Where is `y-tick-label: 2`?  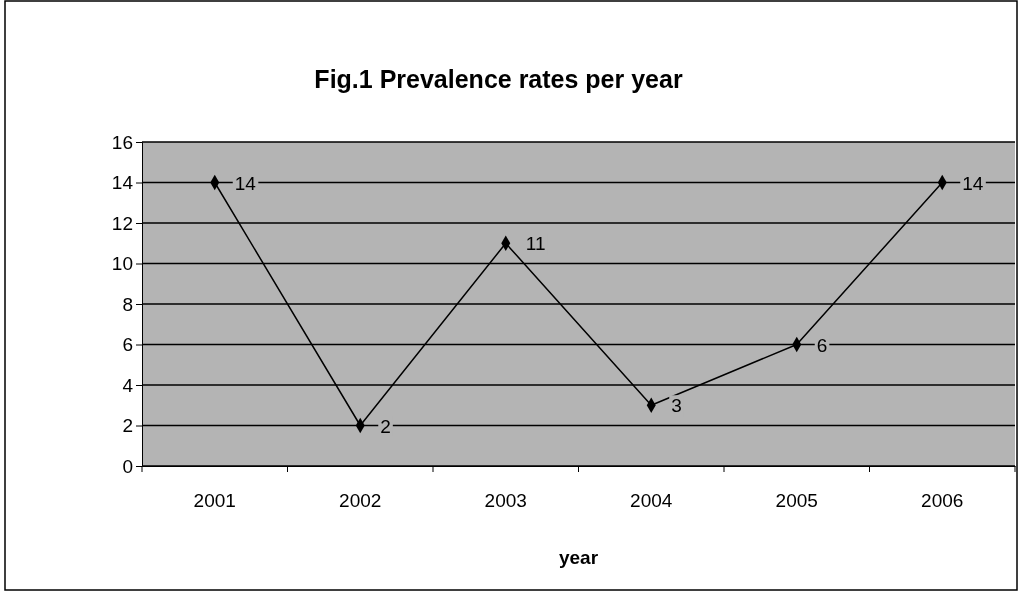
y-tick-label: 2 is located at coordinates (127, 426).